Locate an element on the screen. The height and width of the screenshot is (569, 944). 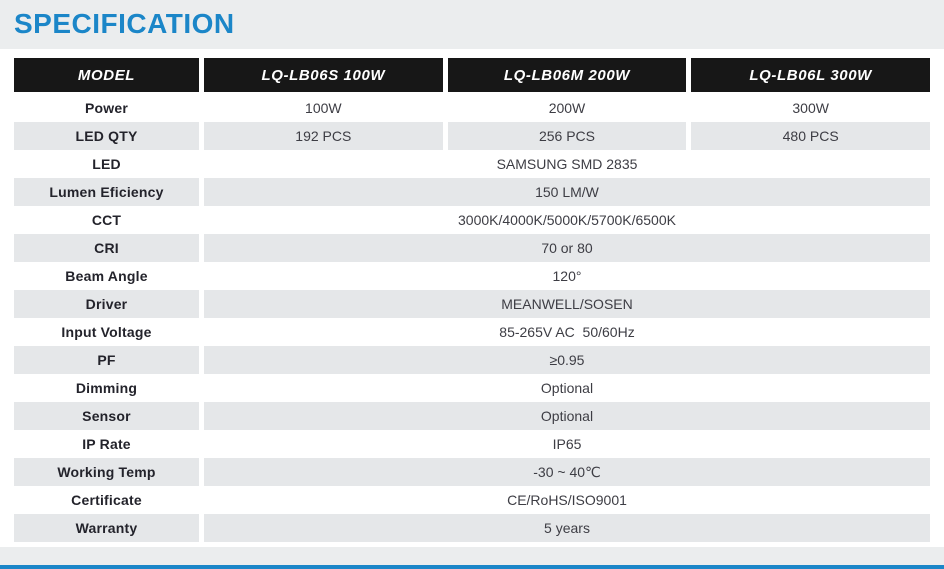
table-row: Beam Angle 120° is located at coordinates (472, 276).